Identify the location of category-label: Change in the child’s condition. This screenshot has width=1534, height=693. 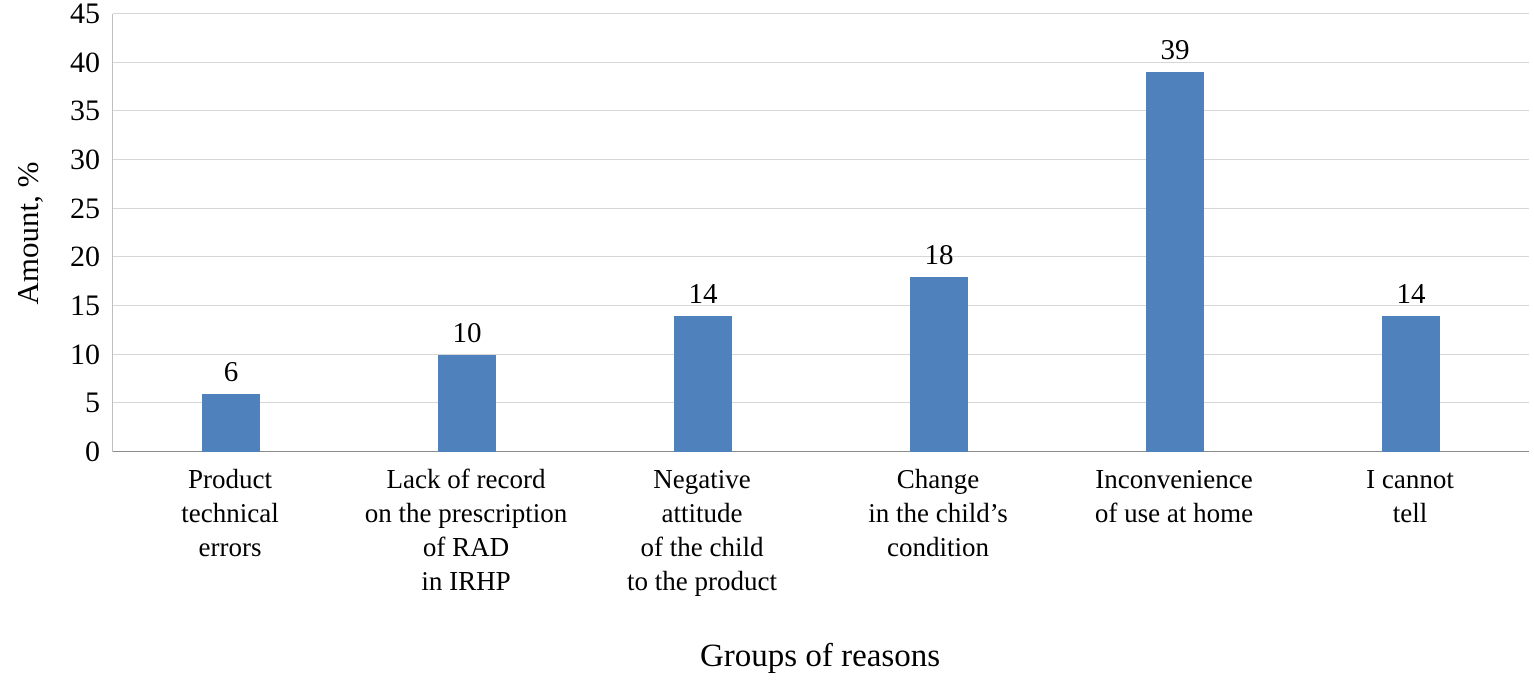
(938, 513).